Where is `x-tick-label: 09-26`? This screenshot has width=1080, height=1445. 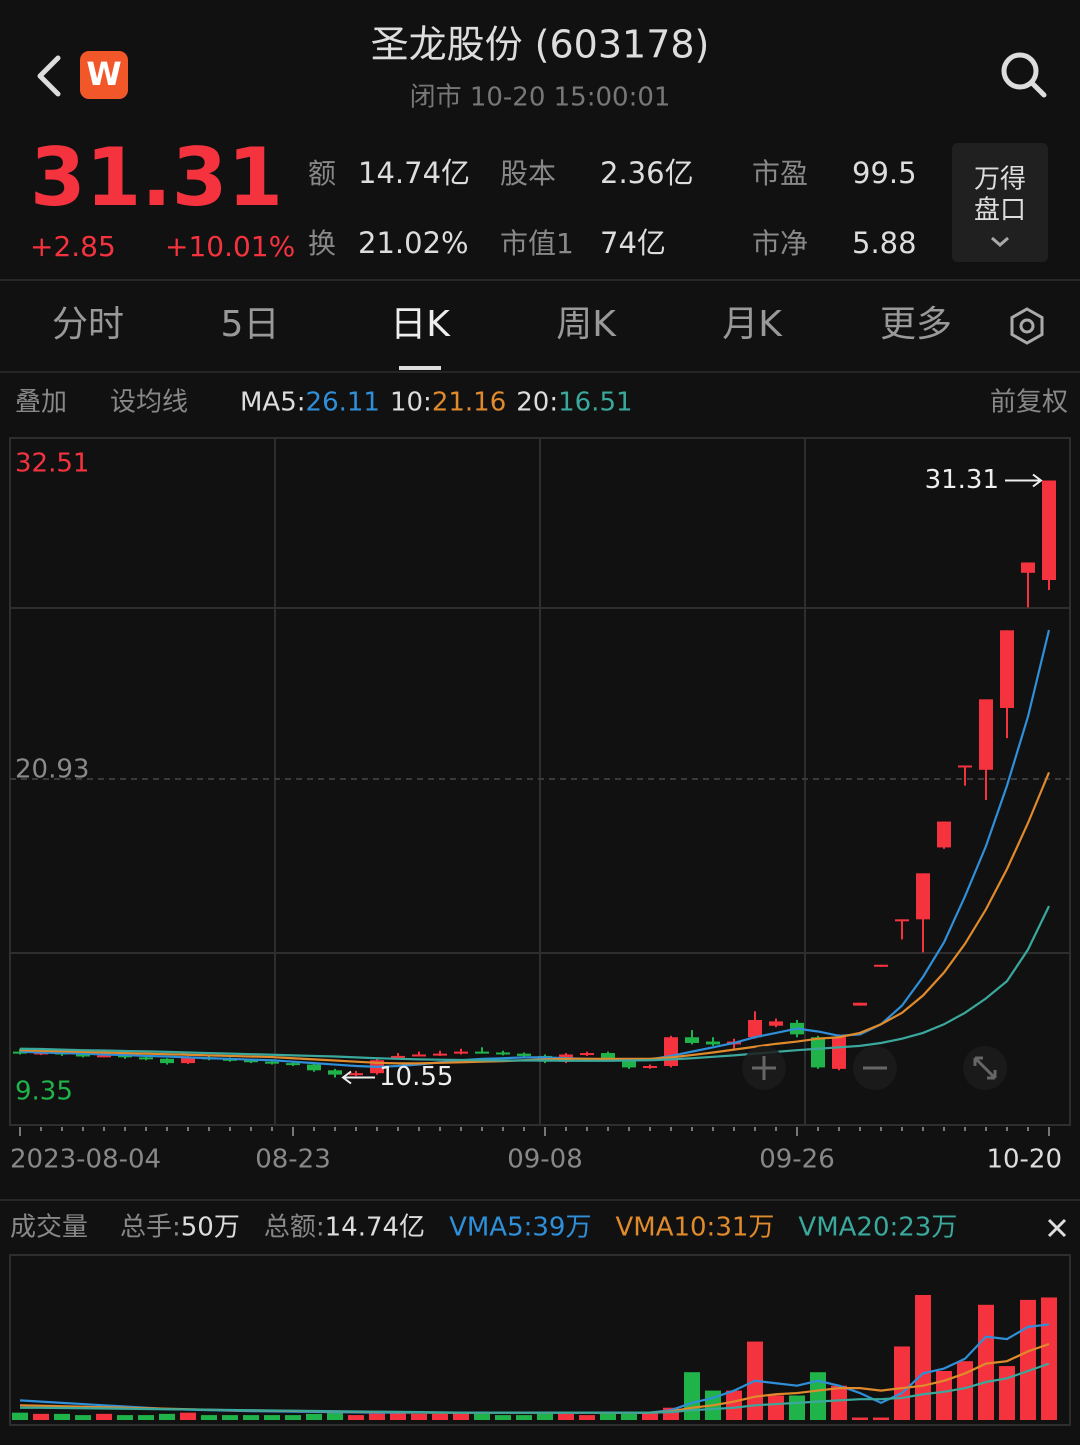
x-tick-label: 09-26 is located at coordinates (797, 1160).